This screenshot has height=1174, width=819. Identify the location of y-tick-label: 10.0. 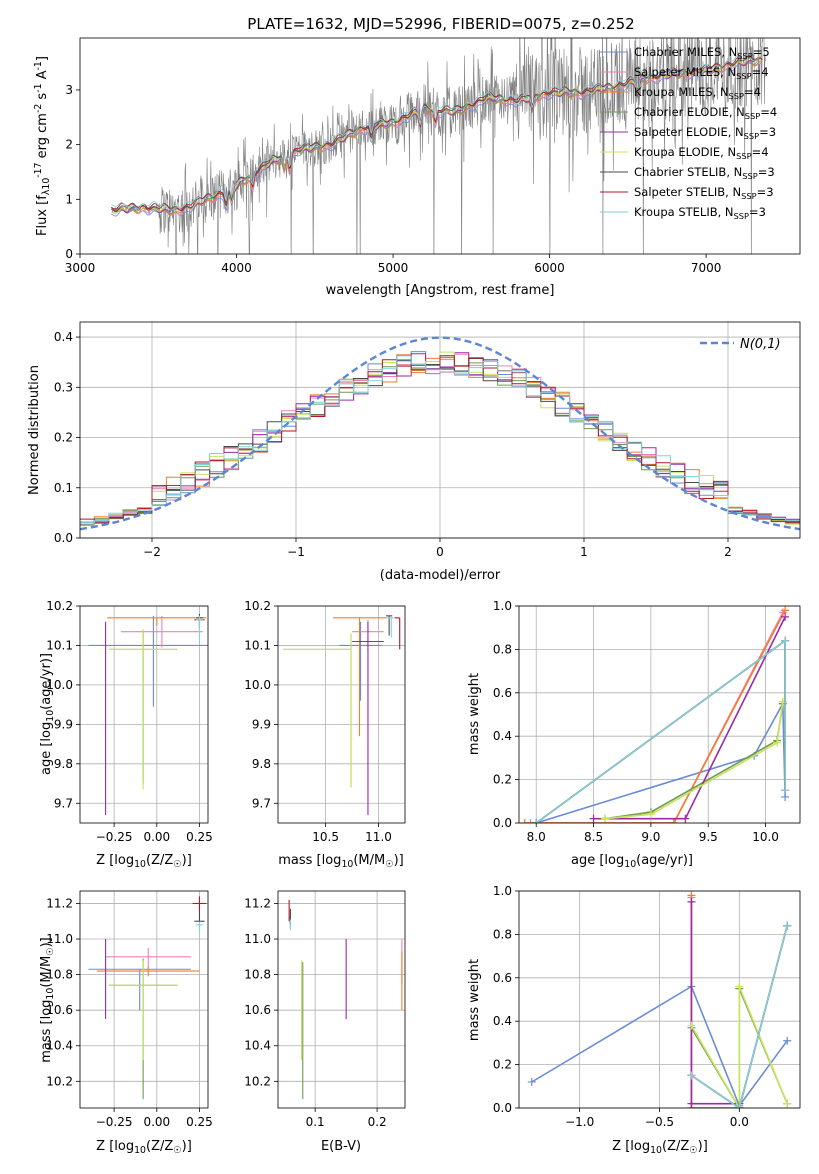
(257, 685).